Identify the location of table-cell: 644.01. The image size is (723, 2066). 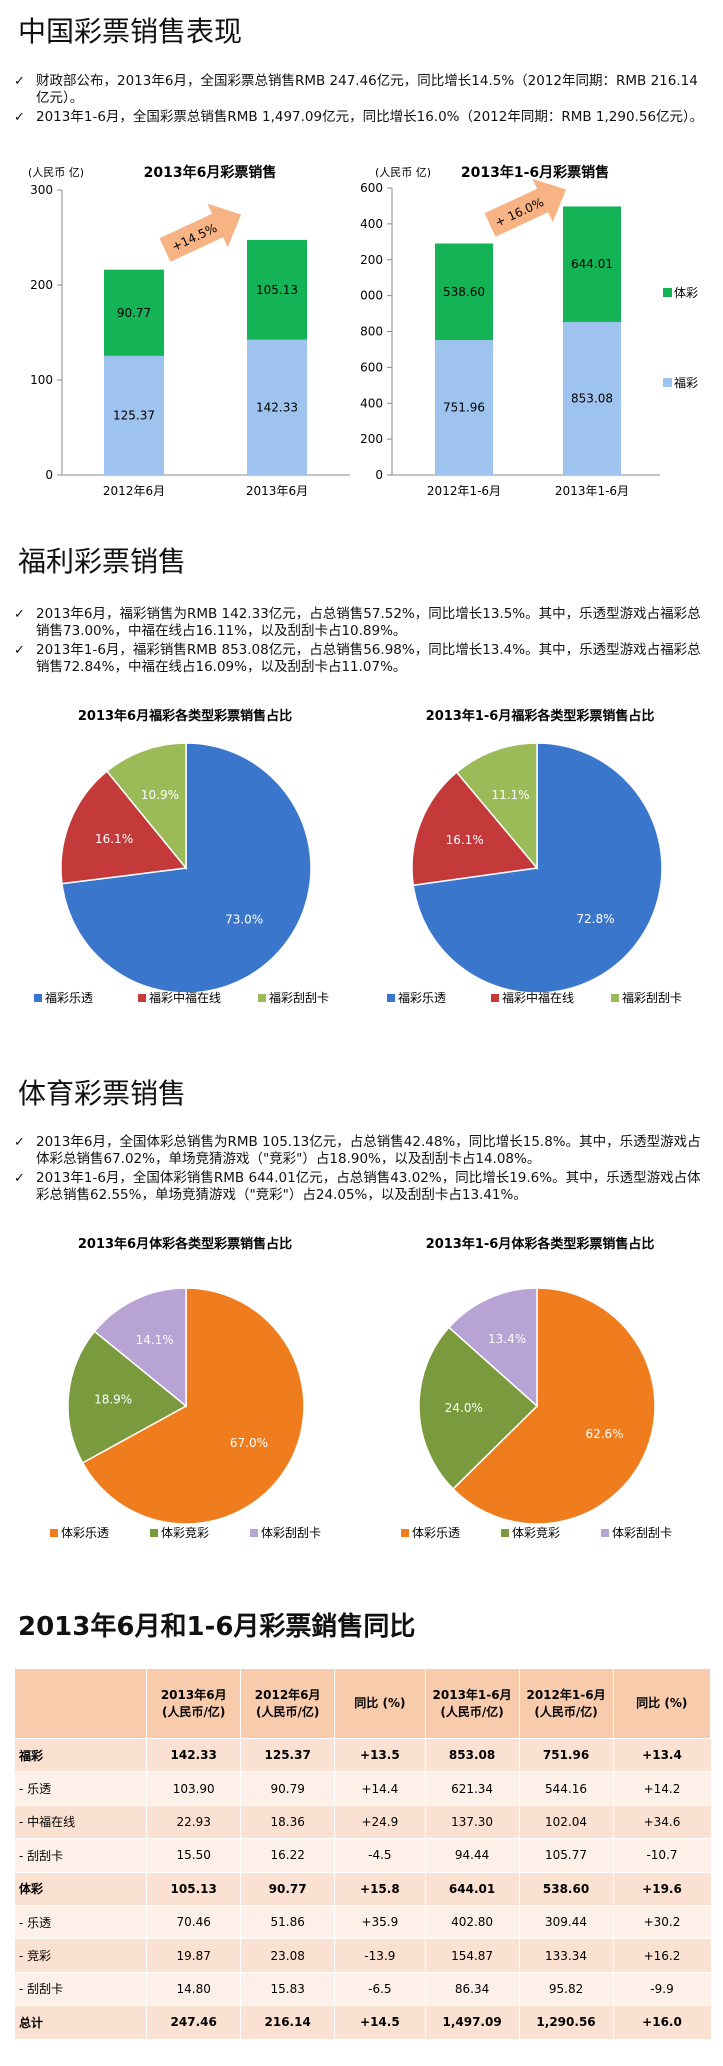
(472, 1888).